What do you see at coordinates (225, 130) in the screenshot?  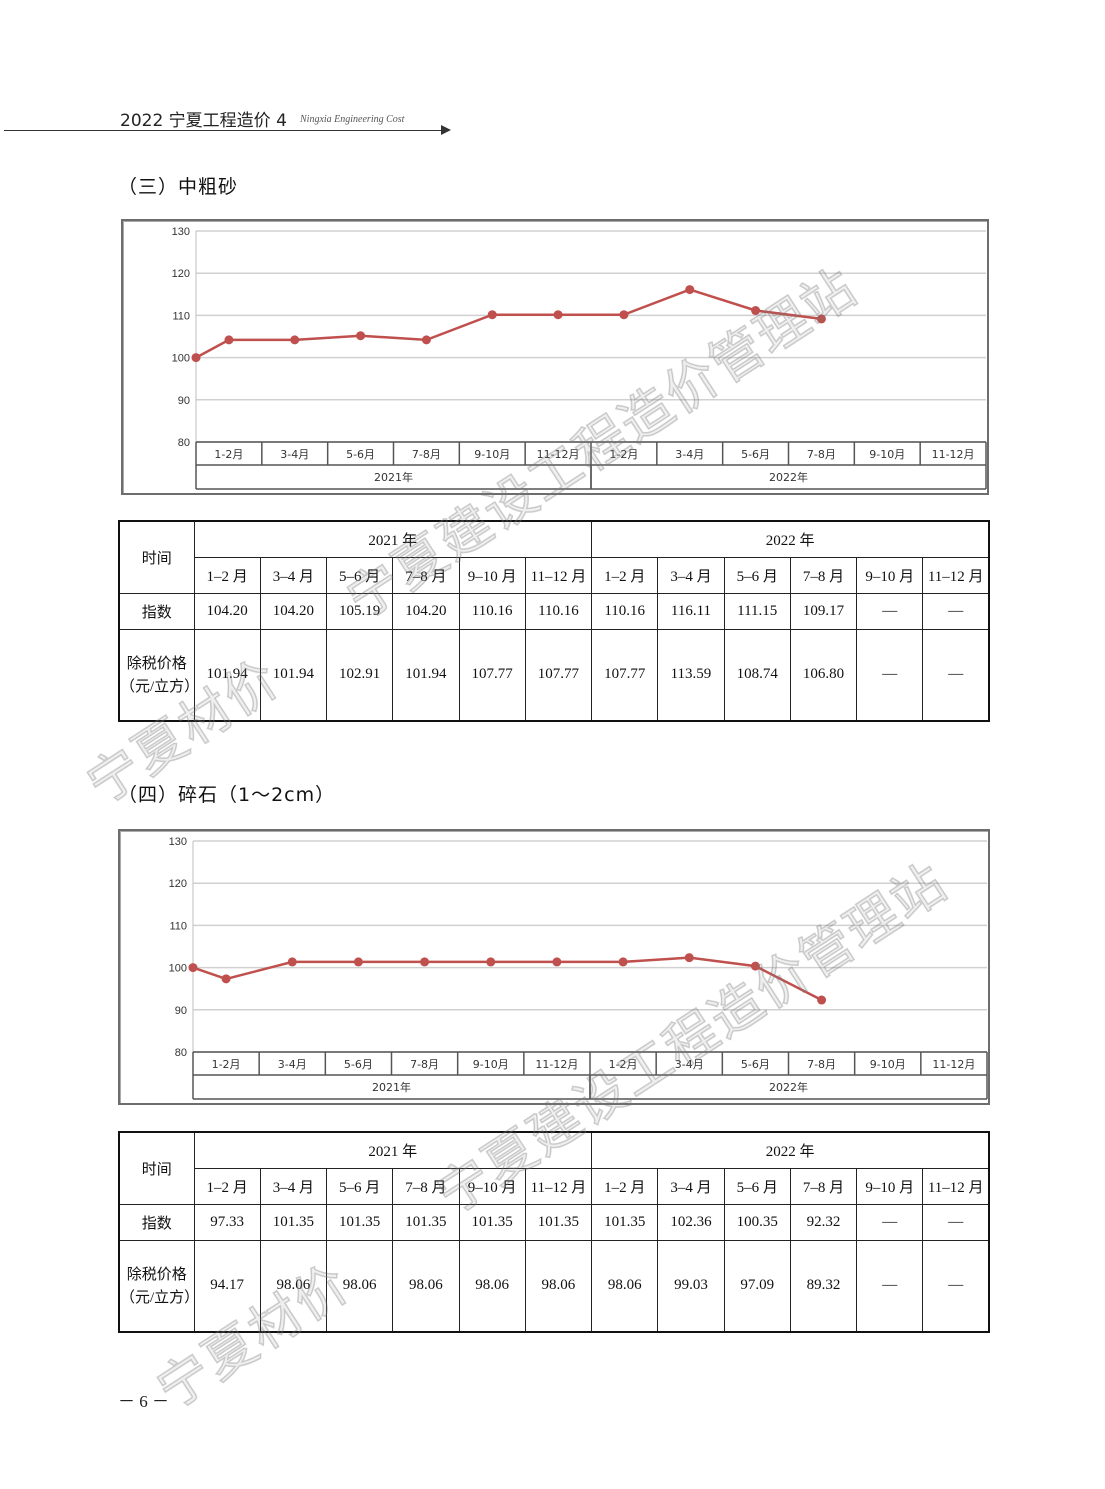 I see `header-rule` at bounding box center [225, 130].